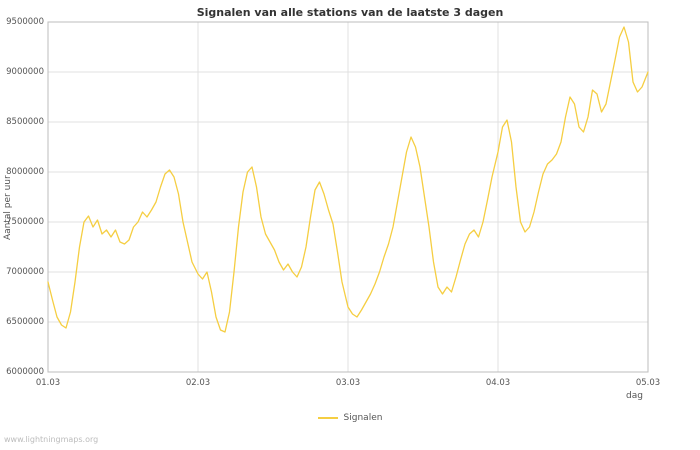 The image size is (700, 450). Describe the element at coordinates (327, 418) in the screenshot. I see `legend-line-swatch` at that location.